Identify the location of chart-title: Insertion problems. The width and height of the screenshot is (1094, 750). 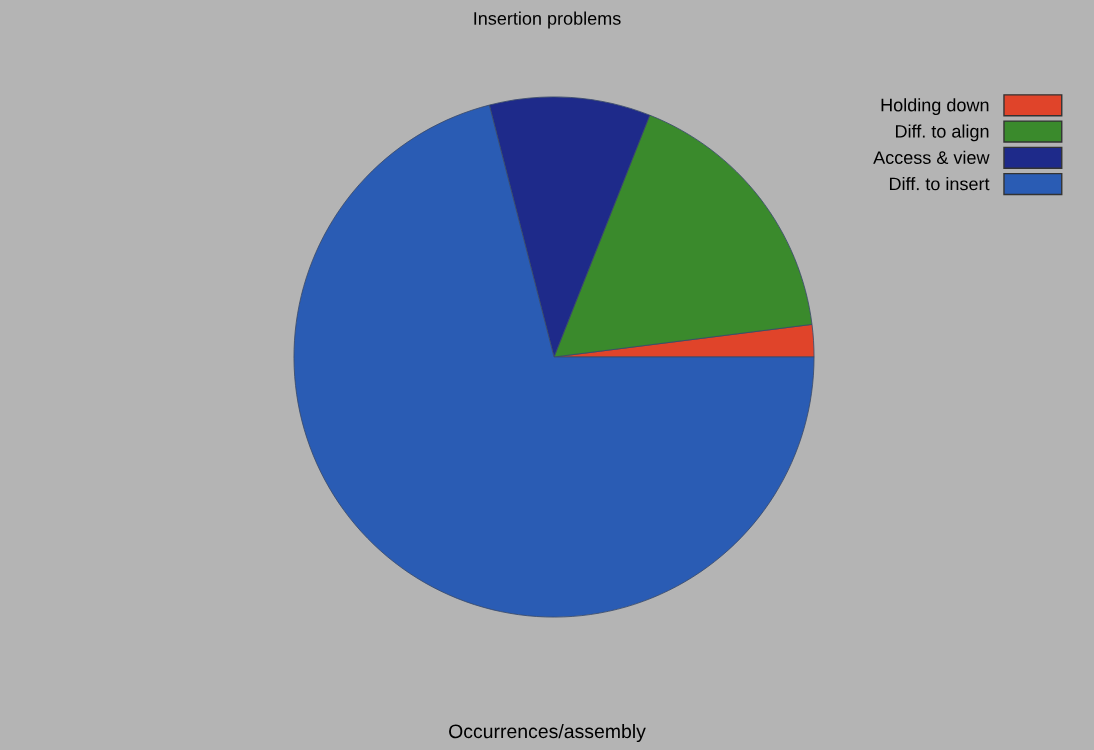
(547, 20).